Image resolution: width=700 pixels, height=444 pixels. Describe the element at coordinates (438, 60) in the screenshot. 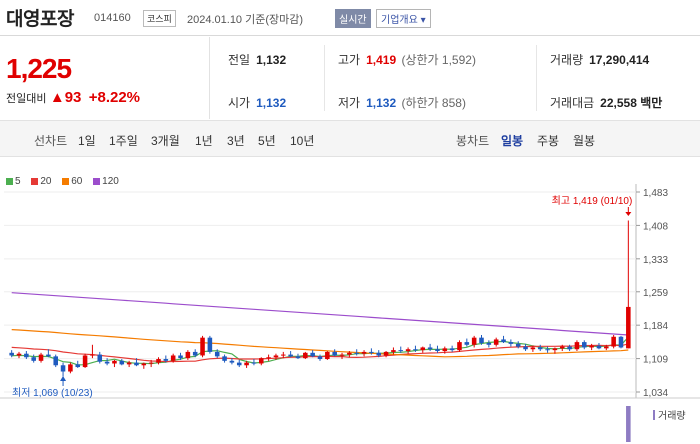

I see `stat-sub: (상한가 1,592)` at that location.